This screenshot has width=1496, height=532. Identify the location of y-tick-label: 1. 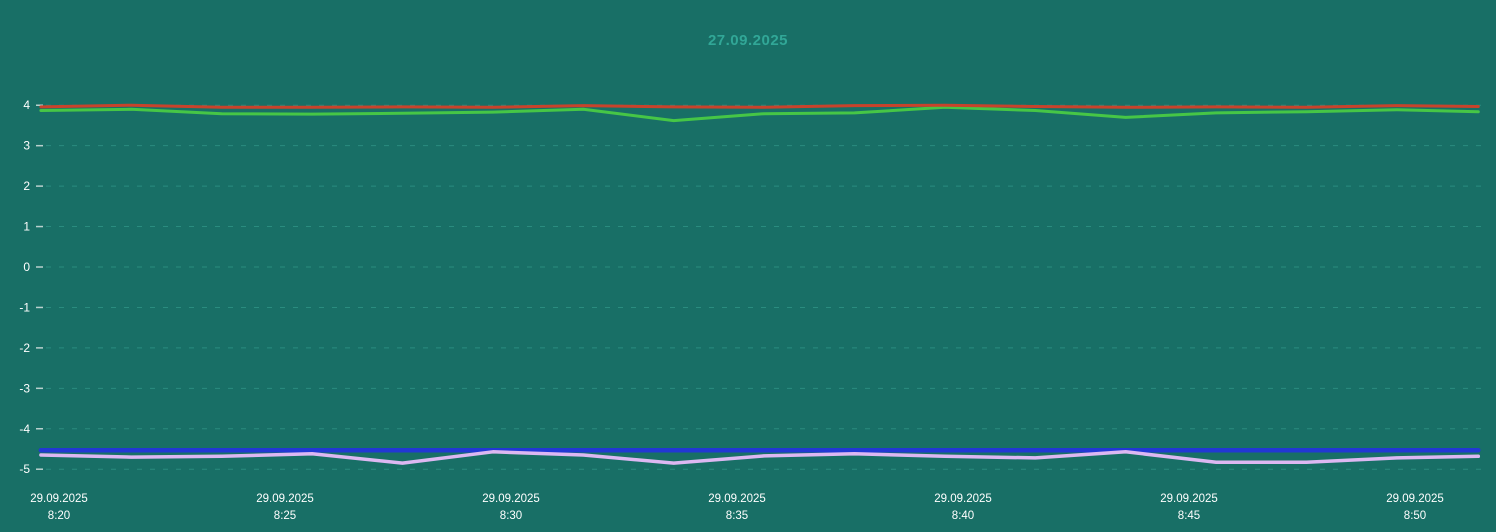
(26, 227).